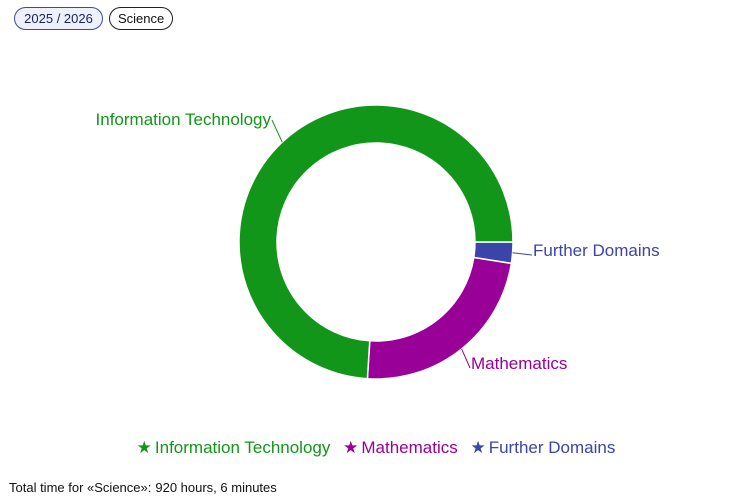 The width and height of the screenshot is (752, 504). What do you see at coordinates (409, 447) in the screenshot?
I see `legend-label: Mathematics` at bounding box center [409, 447].